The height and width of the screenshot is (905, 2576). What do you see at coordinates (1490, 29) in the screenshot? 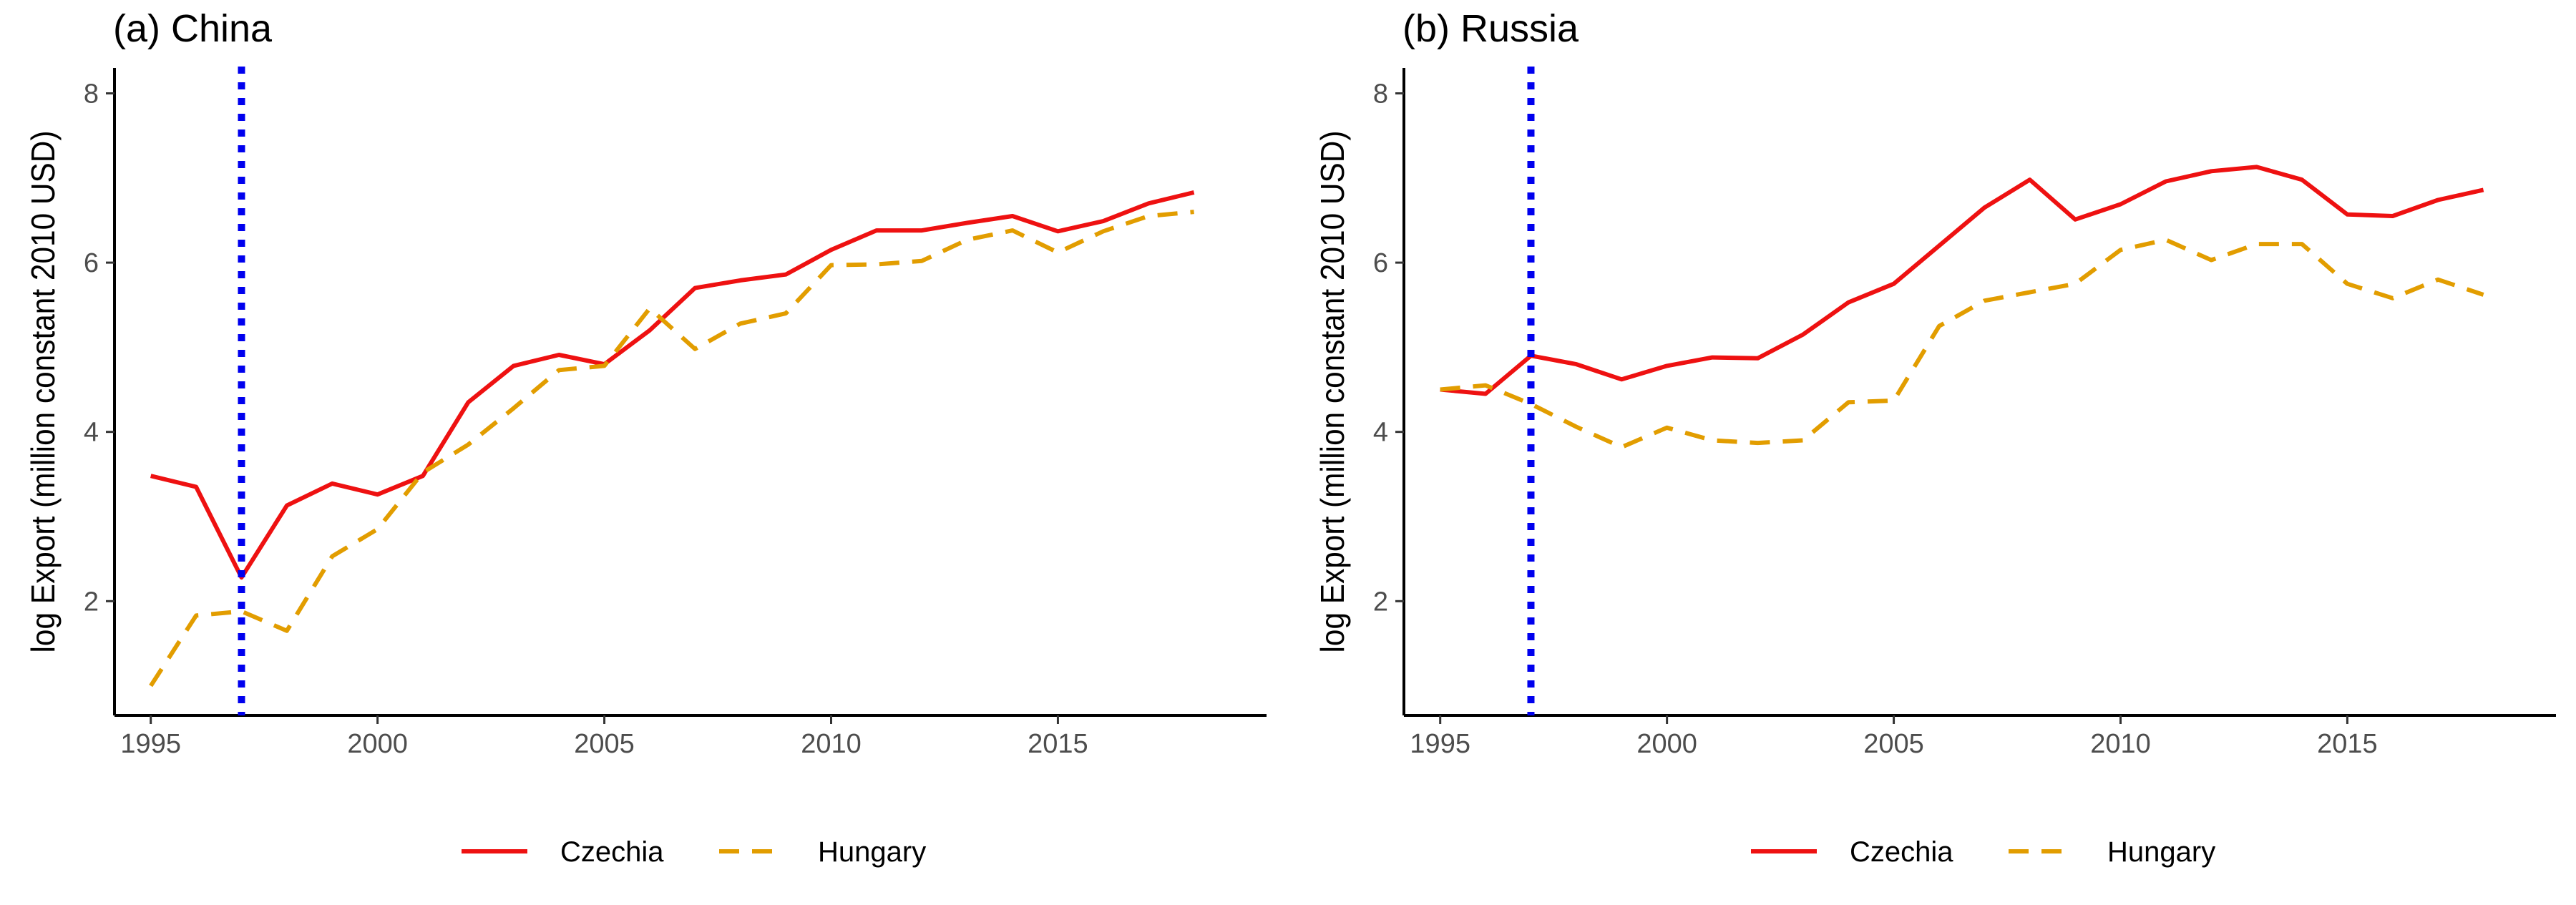
I see `panel-title: (b) Russia` at bounding box center [1490, 29].